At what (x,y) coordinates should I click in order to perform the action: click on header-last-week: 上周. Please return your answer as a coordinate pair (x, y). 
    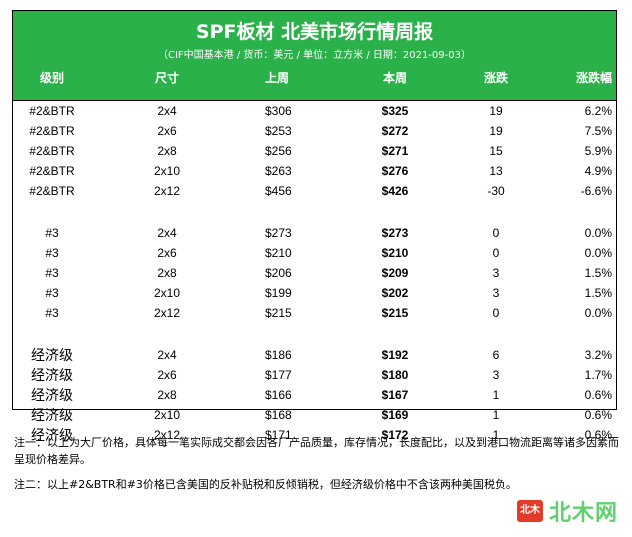
    Looking at the image, I should click on (277, 78).